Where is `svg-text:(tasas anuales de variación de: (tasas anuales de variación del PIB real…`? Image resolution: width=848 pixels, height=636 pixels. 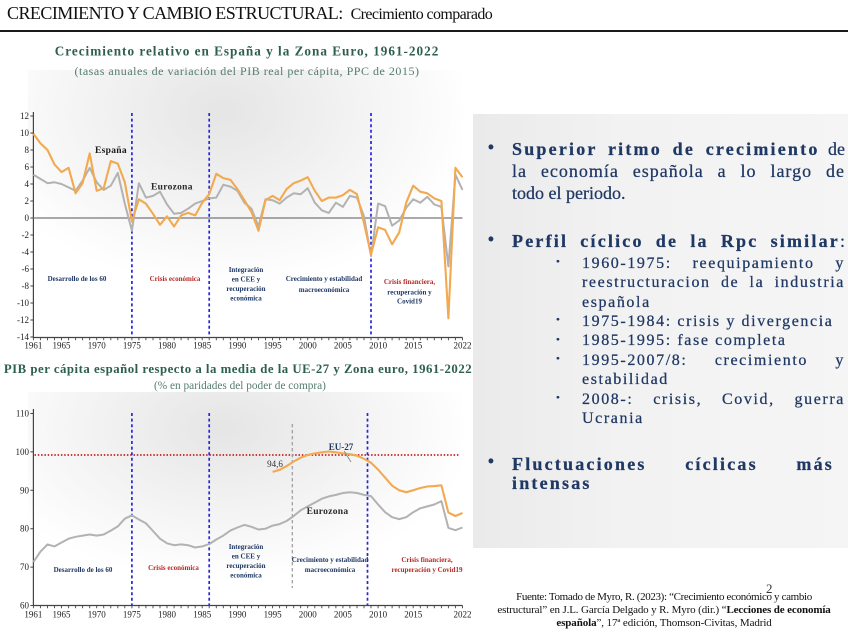 svg-text:(tasas anuales de variación de: (tasas anuales de variación del PIB real… is located at coordinates (246, 71).